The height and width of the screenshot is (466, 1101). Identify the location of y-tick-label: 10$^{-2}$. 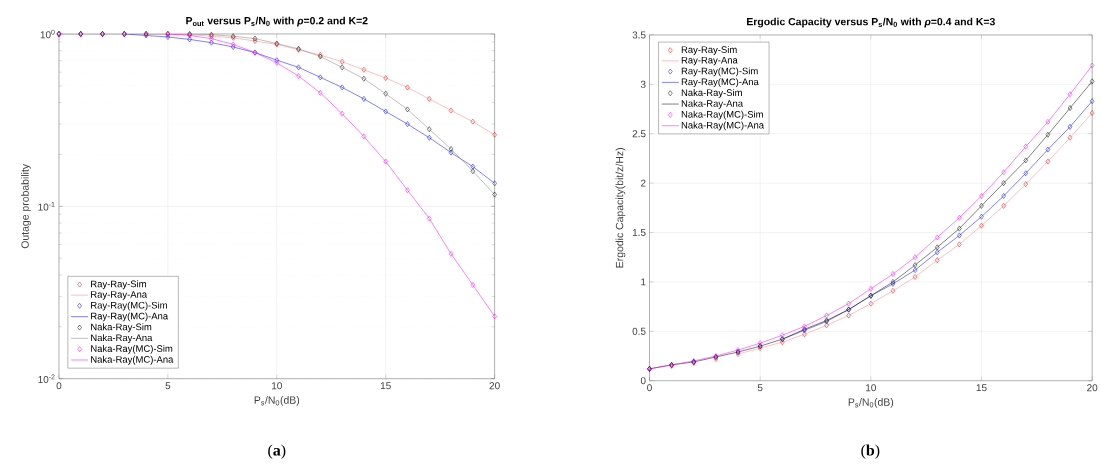
(46, 379).